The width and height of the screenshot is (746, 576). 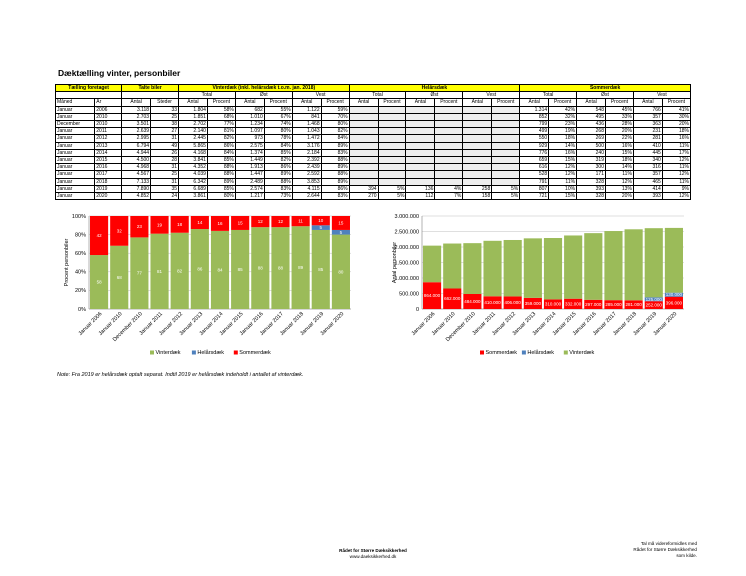 What do you see at coordinates (278, 167) in the screenshot?
I see `table-cell: 86%` at bounding box center [278, 167].